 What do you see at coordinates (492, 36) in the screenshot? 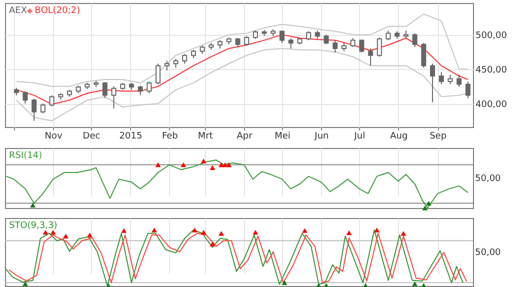
I see `y-tick-label: 500,00` at bounding box center [492, 36].